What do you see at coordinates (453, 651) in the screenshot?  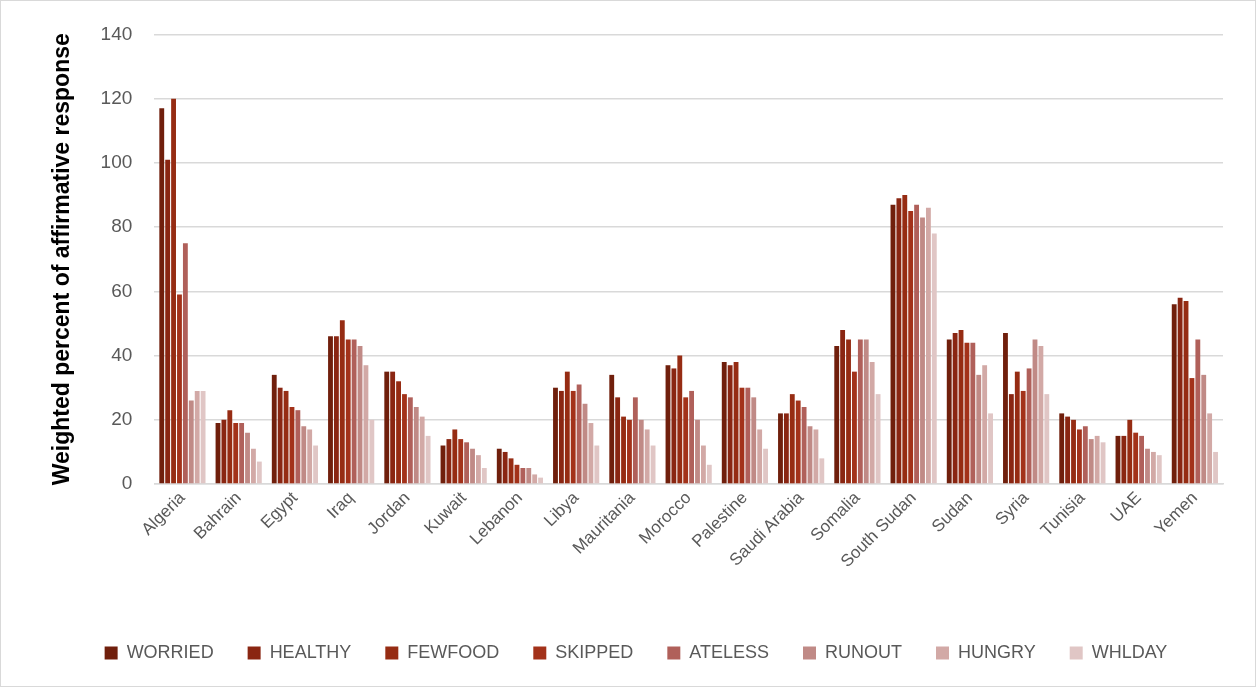 I see `legend-label: FEWFOOD` at bounding box center [453, 651].